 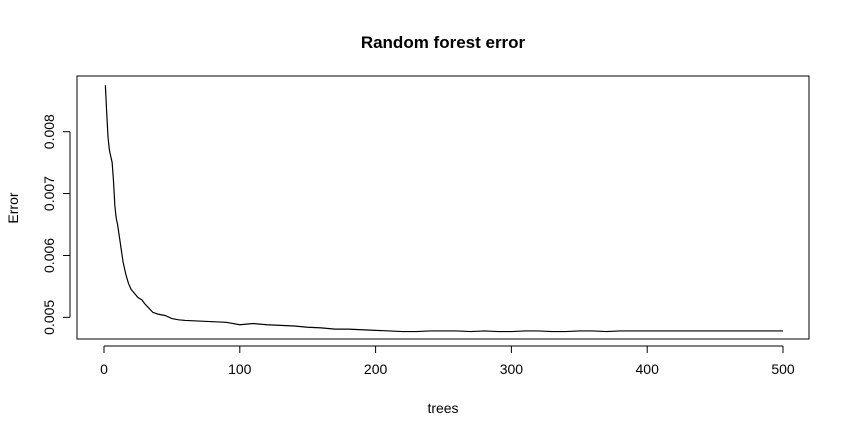 What do you see at coordinates (56, 224) in the screenshot?
I see `y-axis: 0.005 0.006 0.007 0.008` at bounding box center [56, 224].